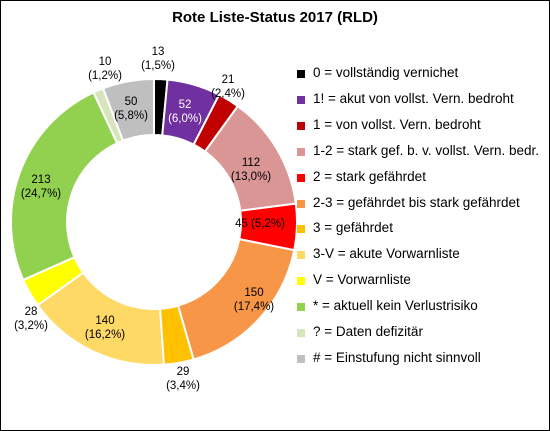  Describe the element at coordinates (397, 124) in the screenshot. I see `legend-label: 1 = von vollst. Vern. bedroht` at that location.